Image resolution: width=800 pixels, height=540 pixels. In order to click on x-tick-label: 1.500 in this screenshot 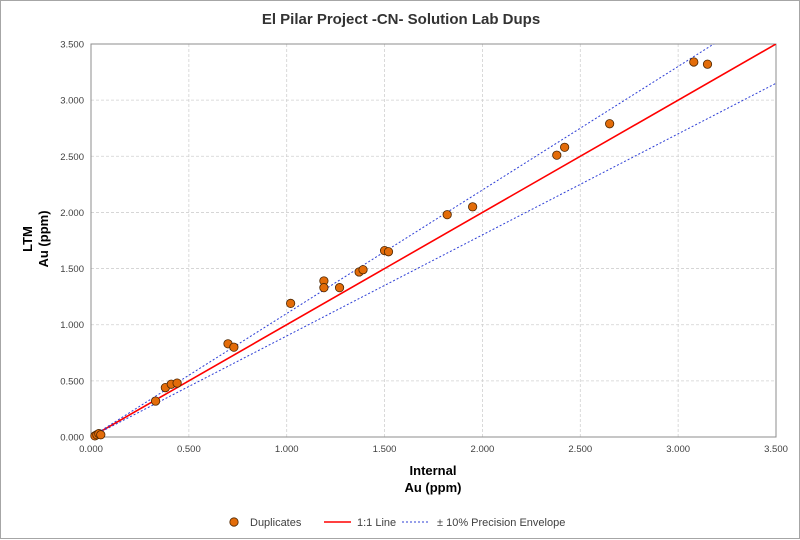, I will do `click(385, 449)`.